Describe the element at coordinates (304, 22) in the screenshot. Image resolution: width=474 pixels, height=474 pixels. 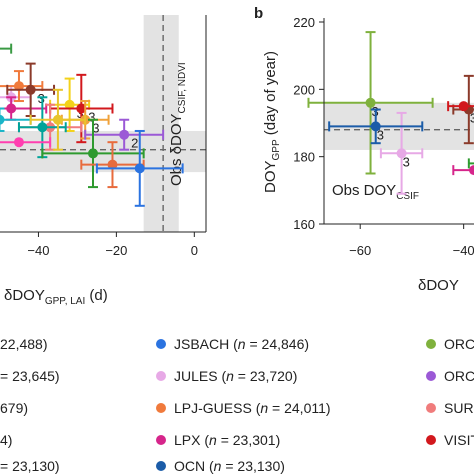
I see `y-tick-label: 220` at that location.